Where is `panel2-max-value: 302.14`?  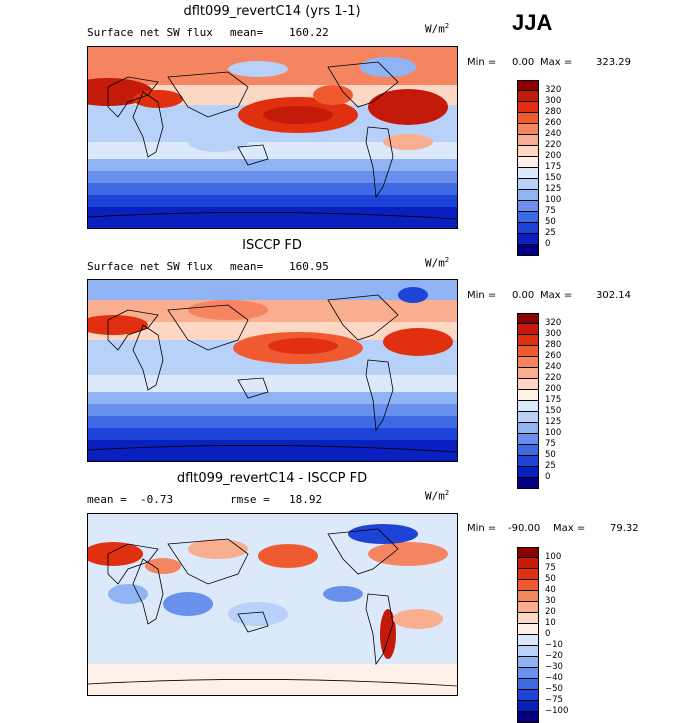 panel2-max-value: 302.14 is located at coordinates (613, 295).